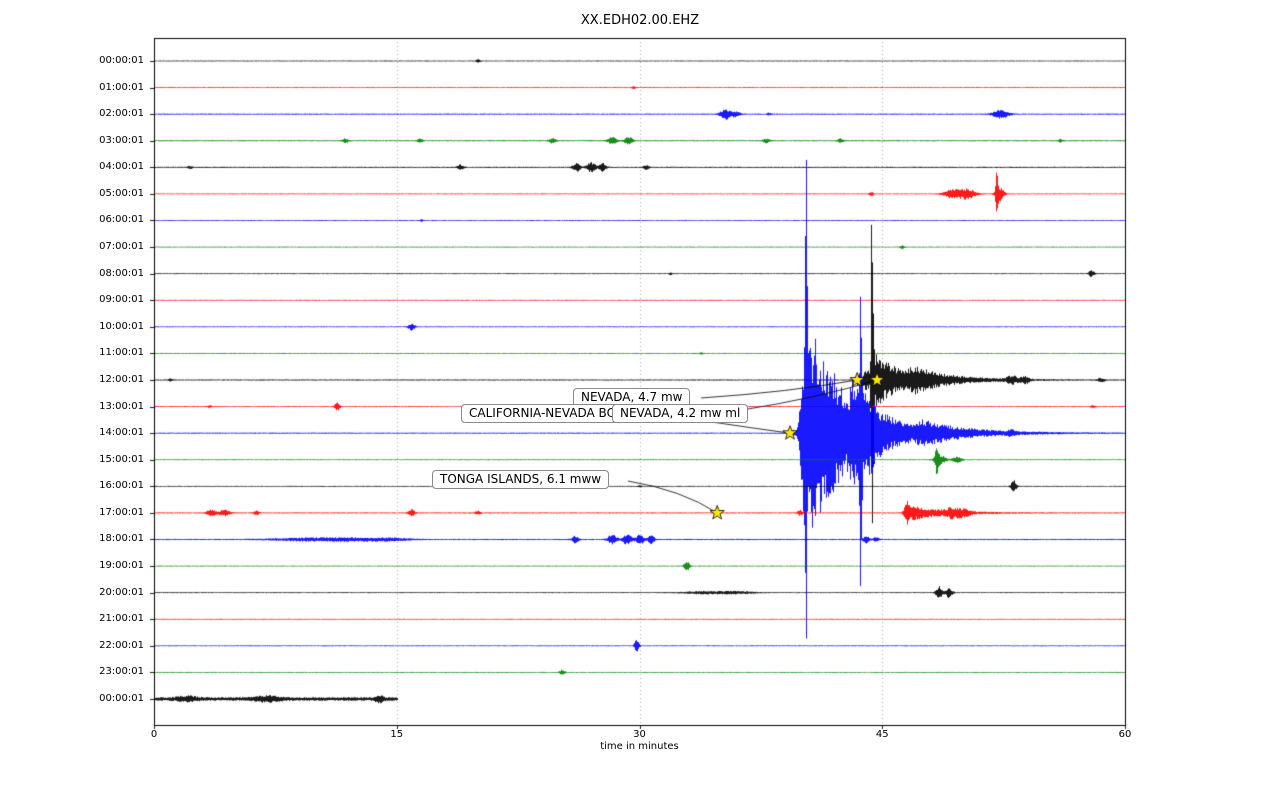 This screenshot has height=800, width=1280. Describe the element at coordinates (121, 140) in the screenshot. I see `y-axis-label: 03:00:01` at that location.